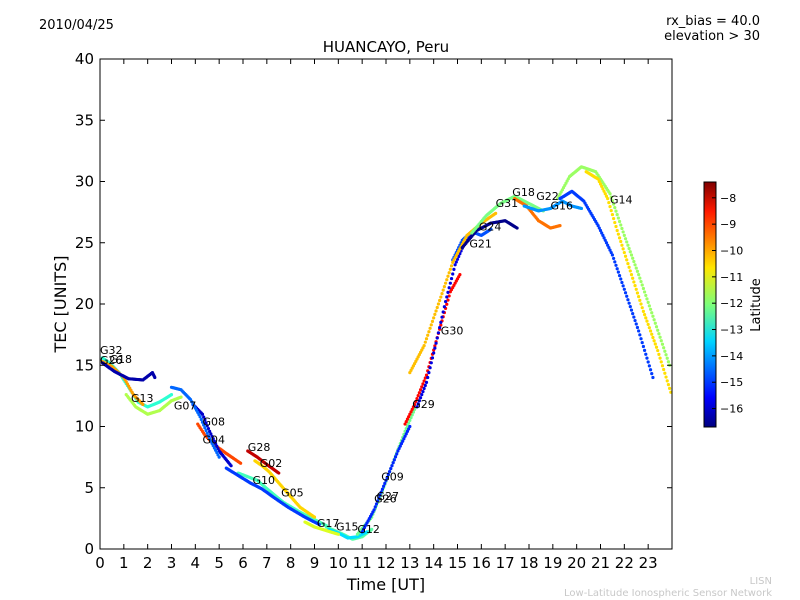 The width and height of the screenshot is (800, 600). What do you see at coordinates (528, 563) in the screenshot?
I see `x-tick-label: 18` at bounding box center [528, 563].